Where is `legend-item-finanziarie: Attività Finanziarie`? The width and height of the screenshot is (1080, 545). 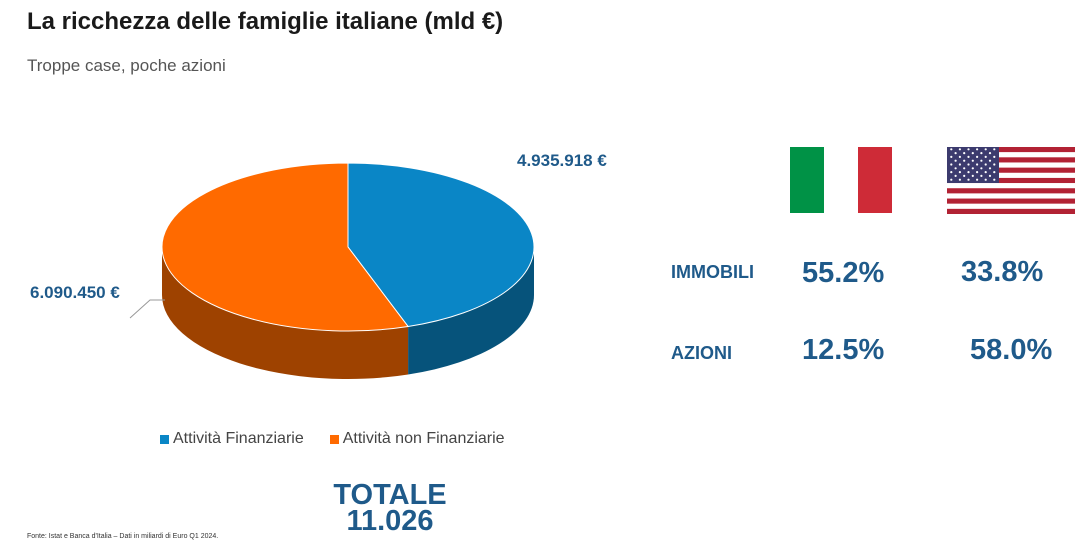 legend-item-finanziarie: Attività Finanziarie is located at coordinates (232, 439).